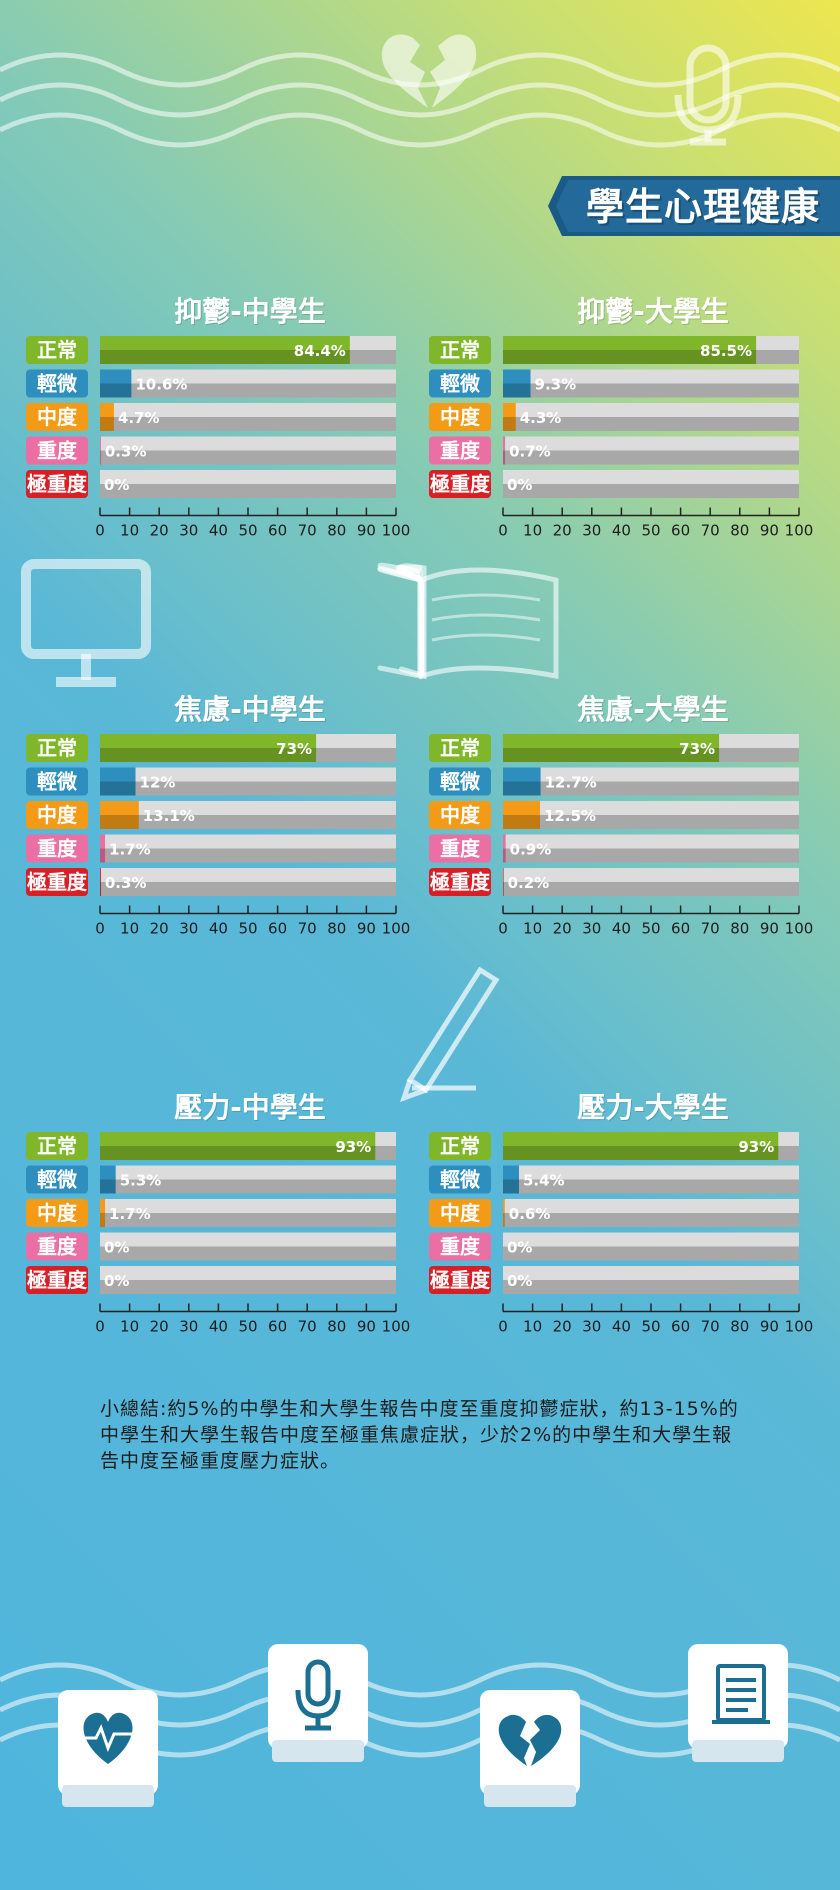 This screenshot has height=1890, width=840. Describe the element at coordinates (769, 531) in the screenshot. I see `x-tick-label: 90` at that location.